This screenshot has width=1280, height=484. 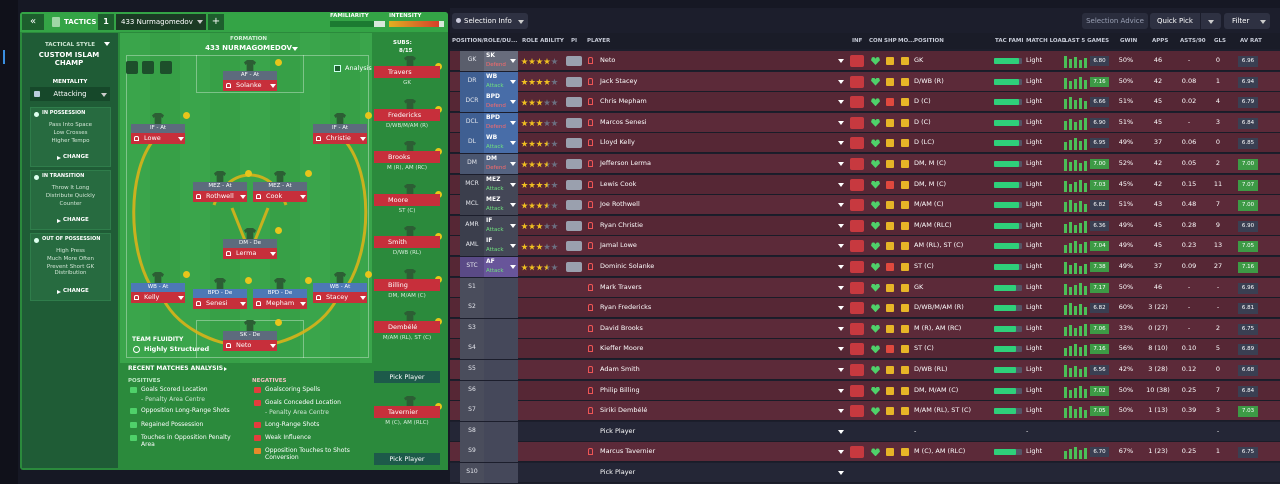 I want to click on selection-info: Selection Info, so click(x=490, y=21).